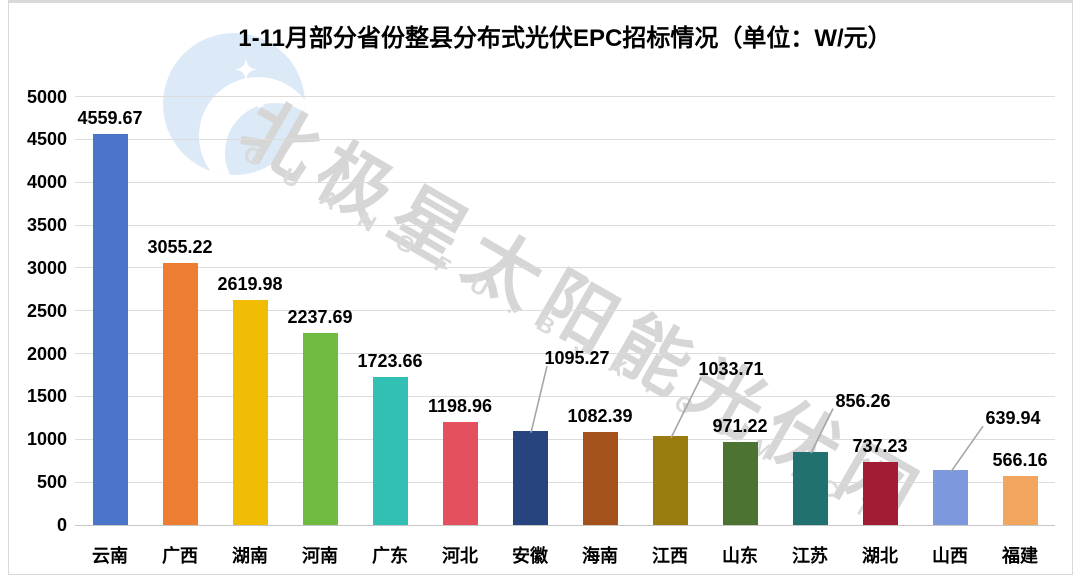 Image resolution: width=1080 pixels, height=581 pixels. I want to click on x-axis-label-福建: 福建, so click(1020, 556).